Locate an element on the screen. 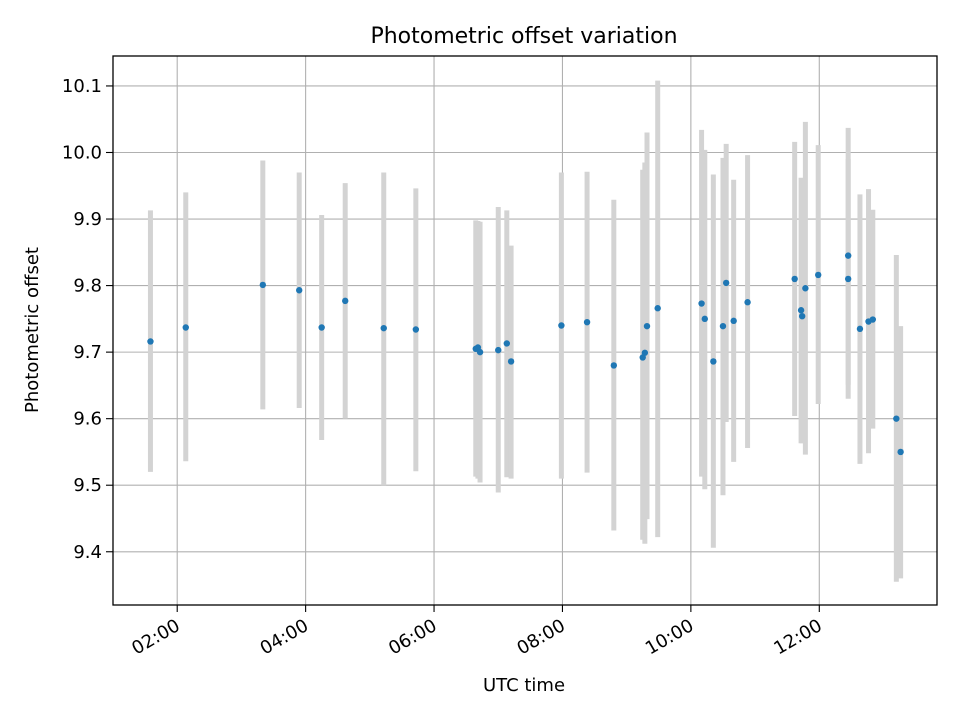 Image resolution: width=960 pixels, height=720 pixels. x-axis-label: UTC time is located at coordinates (524, 685).